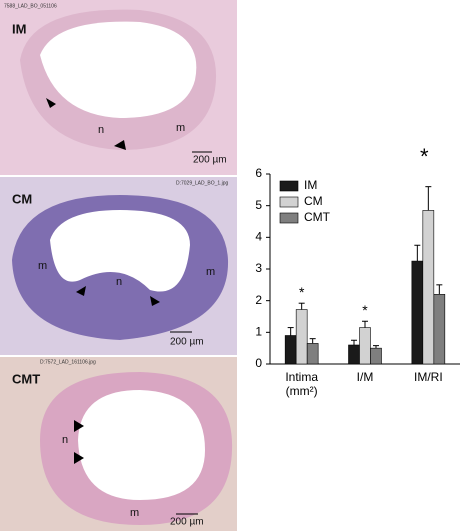  Describe the element at coordinates (258, 237) in the screenshot. I see `y-tick-label: 4` at that location.